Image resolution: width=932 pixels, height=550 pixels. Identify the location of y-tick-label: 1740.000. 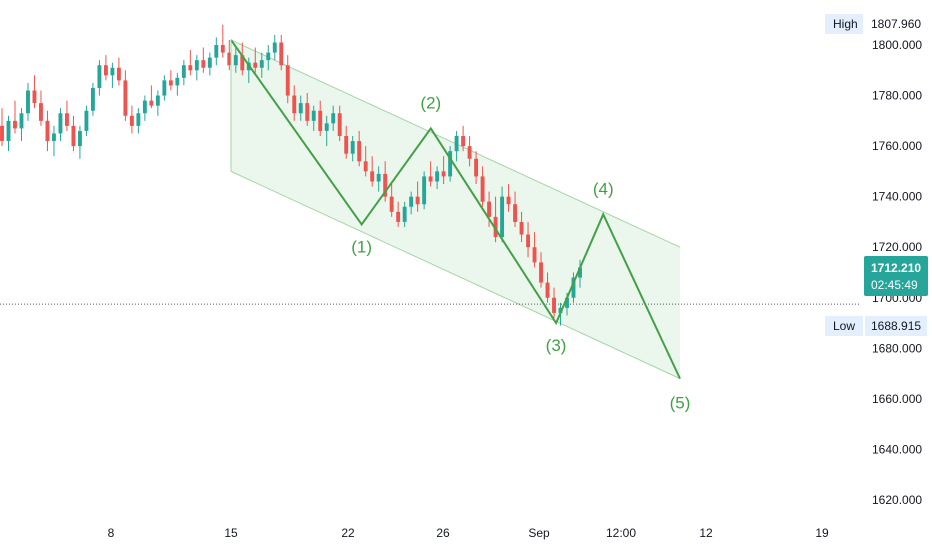
(897, 197).